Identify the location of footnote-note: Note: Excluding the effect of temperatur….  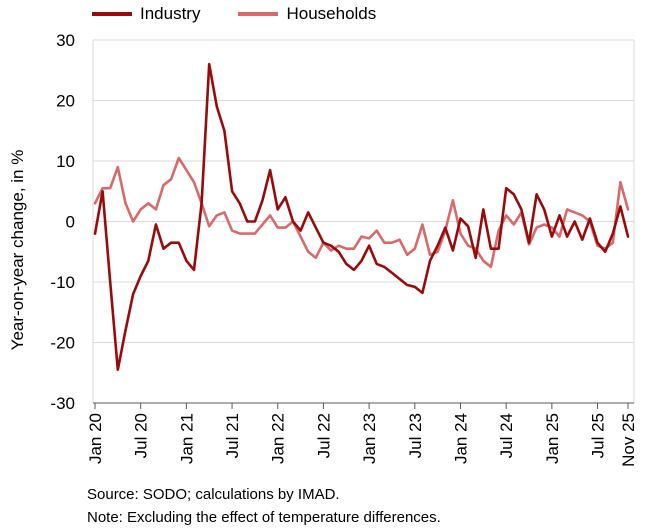
(264, 517).